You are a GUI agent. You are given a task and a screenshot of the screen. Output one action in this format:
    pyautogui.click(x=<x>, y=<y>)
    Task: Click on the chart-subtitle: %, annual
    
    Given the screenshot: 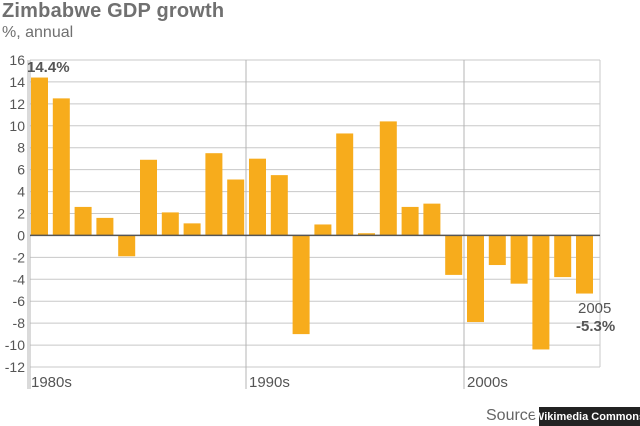 What is the action you would take?
    pyautogui.click(x=38, y=32)
    